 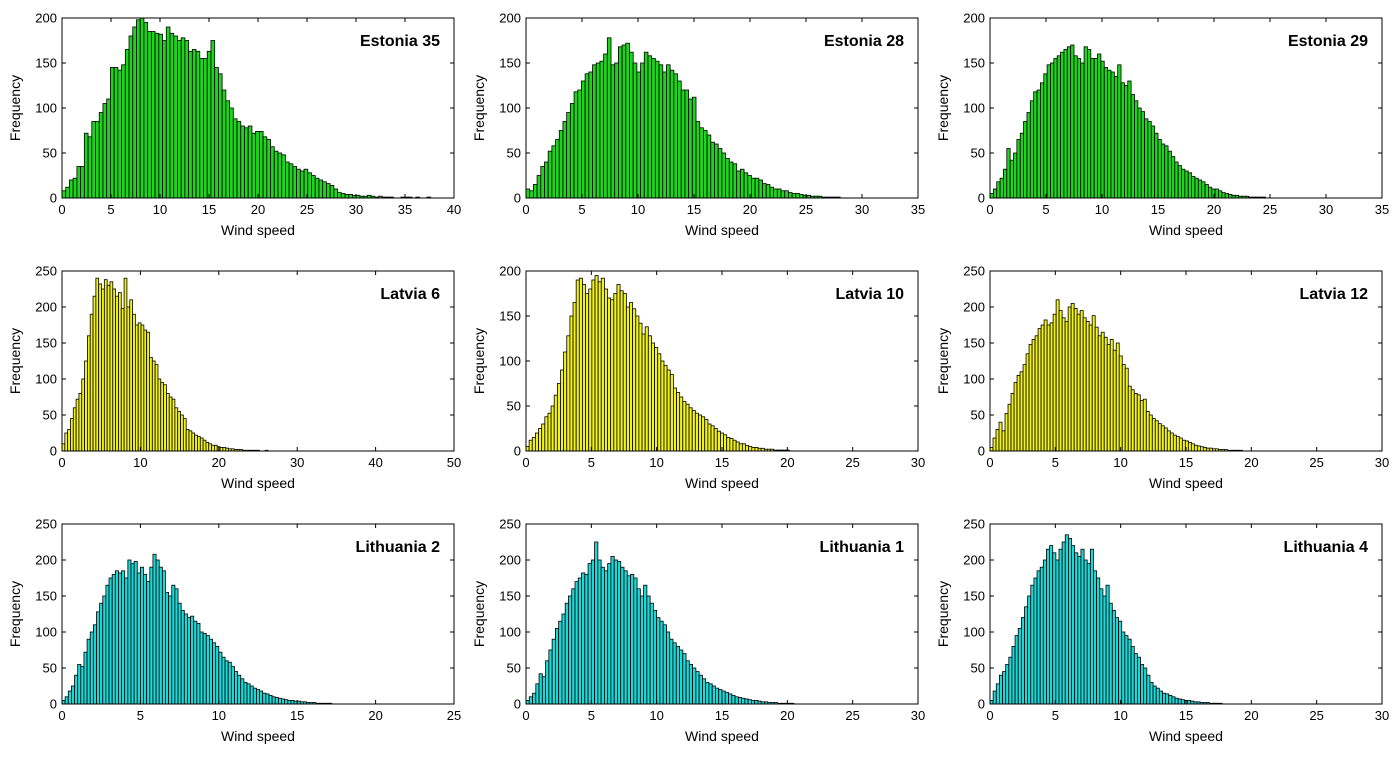 What do you see at coordinates (750, 209) in the screenshot?
I see `x-tick-label: 20` at bounding box center [750, 209].